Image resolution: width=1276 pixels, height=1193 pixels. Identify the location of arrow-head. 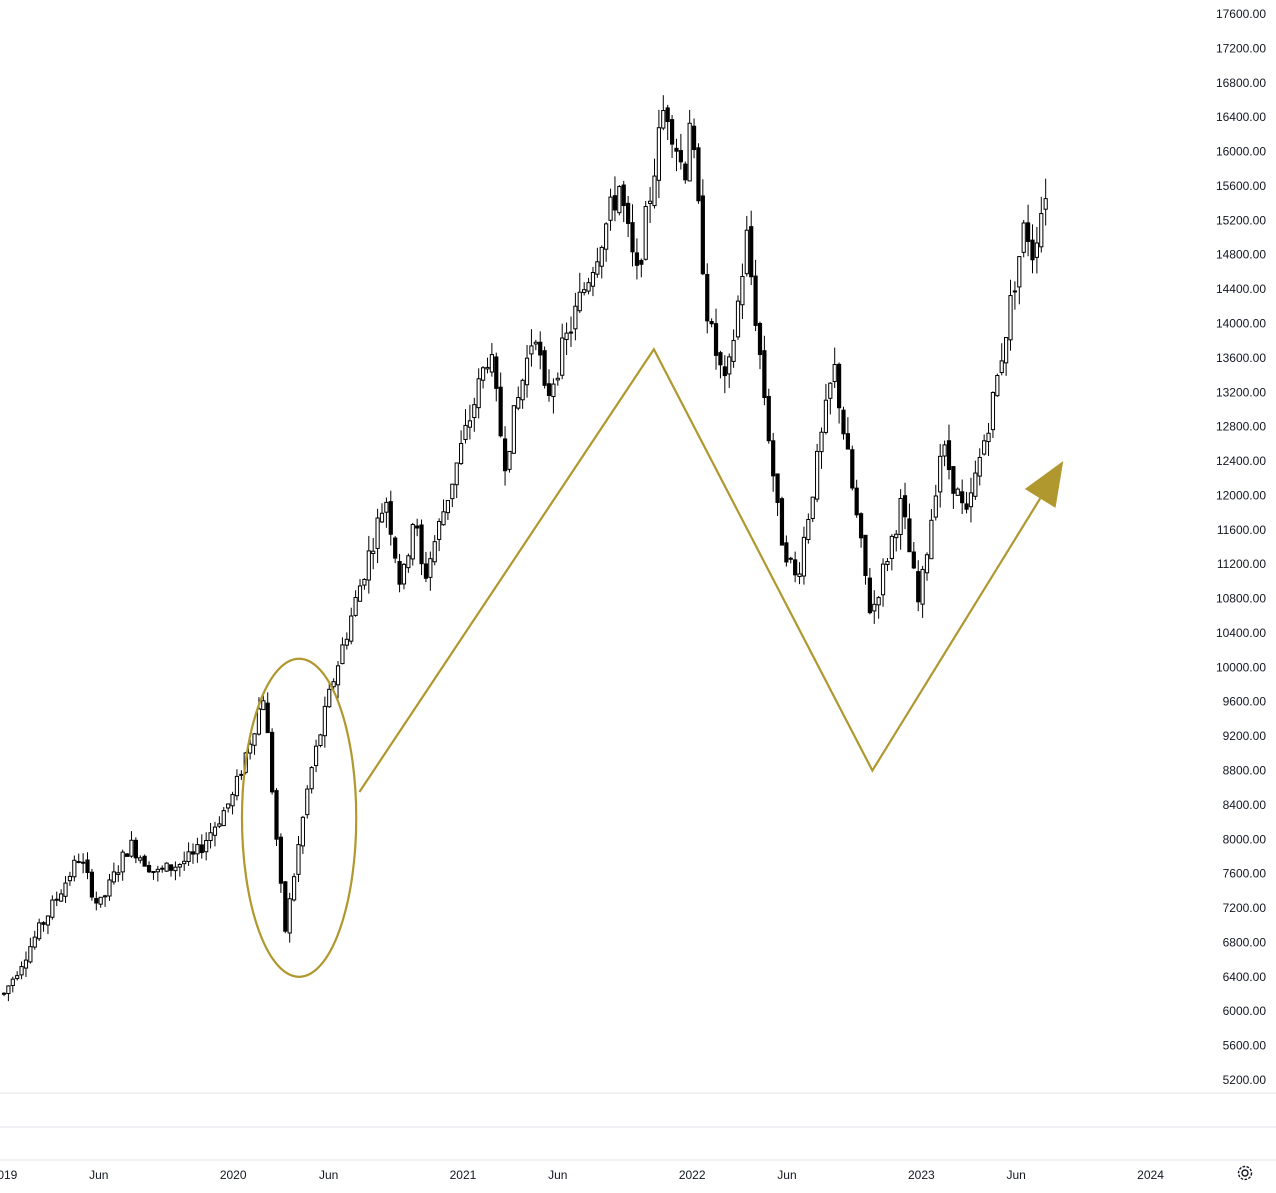
(1044, 484).